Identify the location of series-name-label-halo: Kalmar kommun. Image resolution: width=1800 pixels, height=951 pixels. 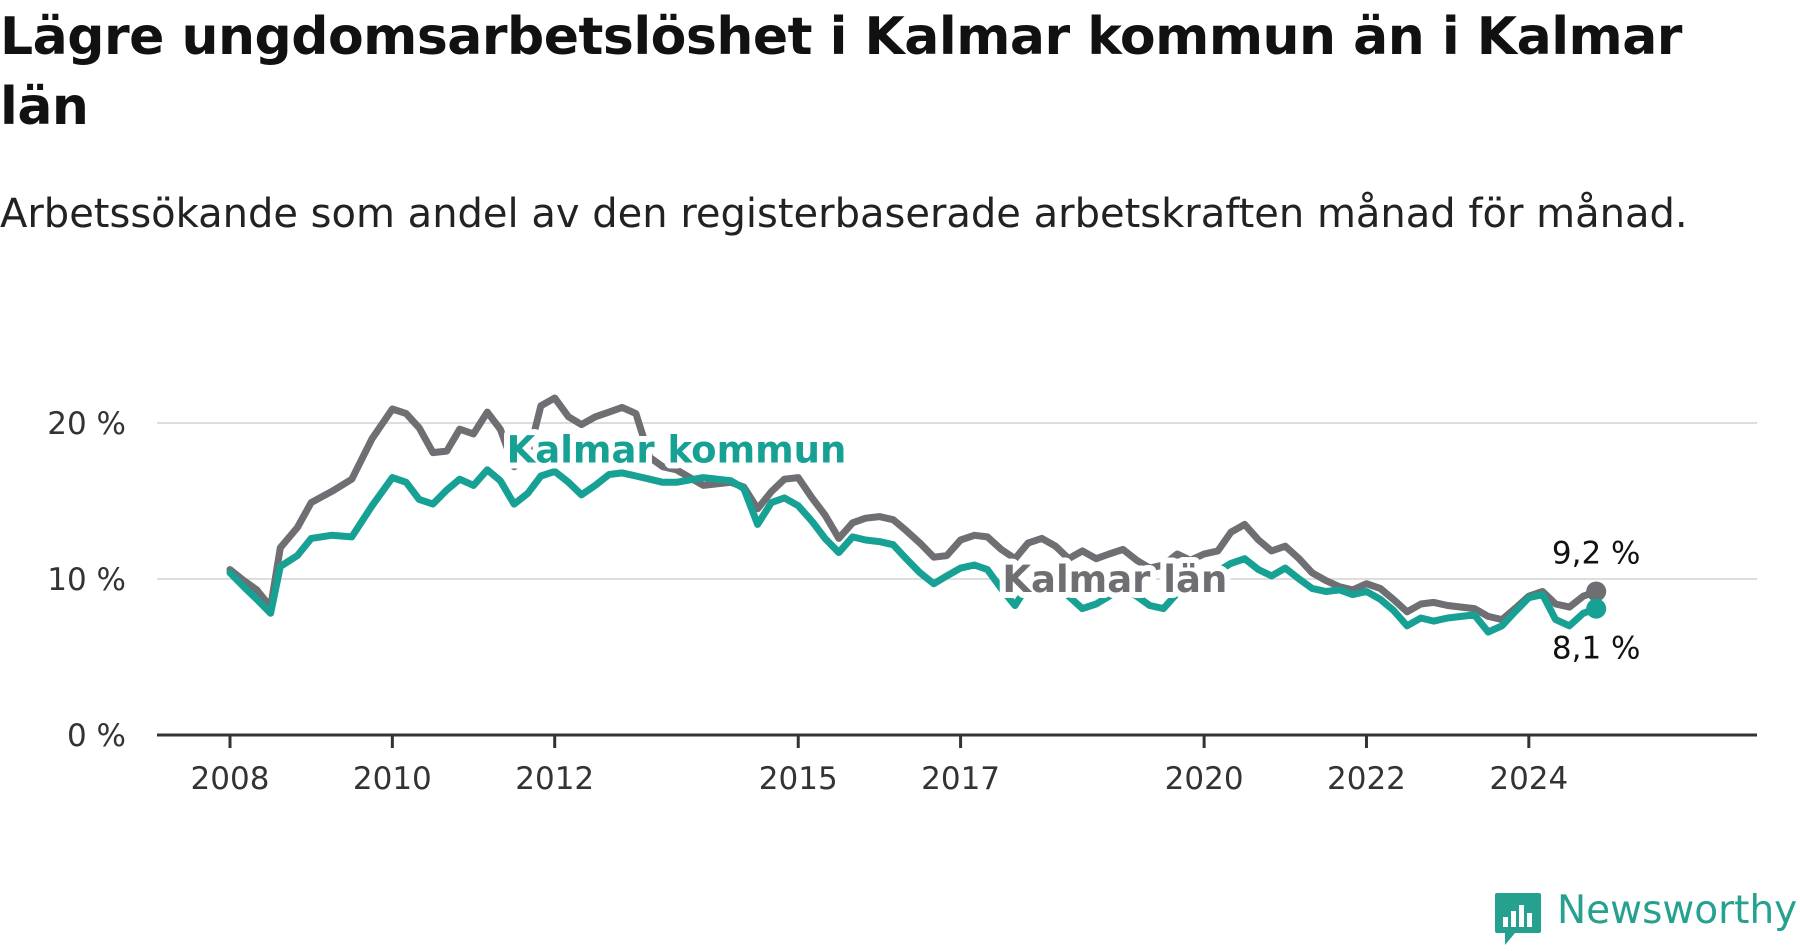
(677, 450).